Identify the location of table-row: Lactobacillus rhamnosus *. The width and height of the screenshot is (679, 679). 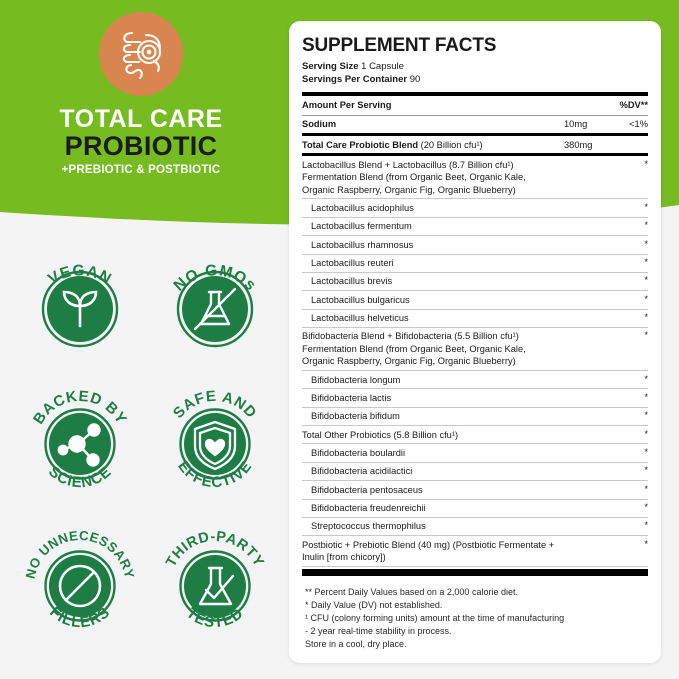
(475, 245).